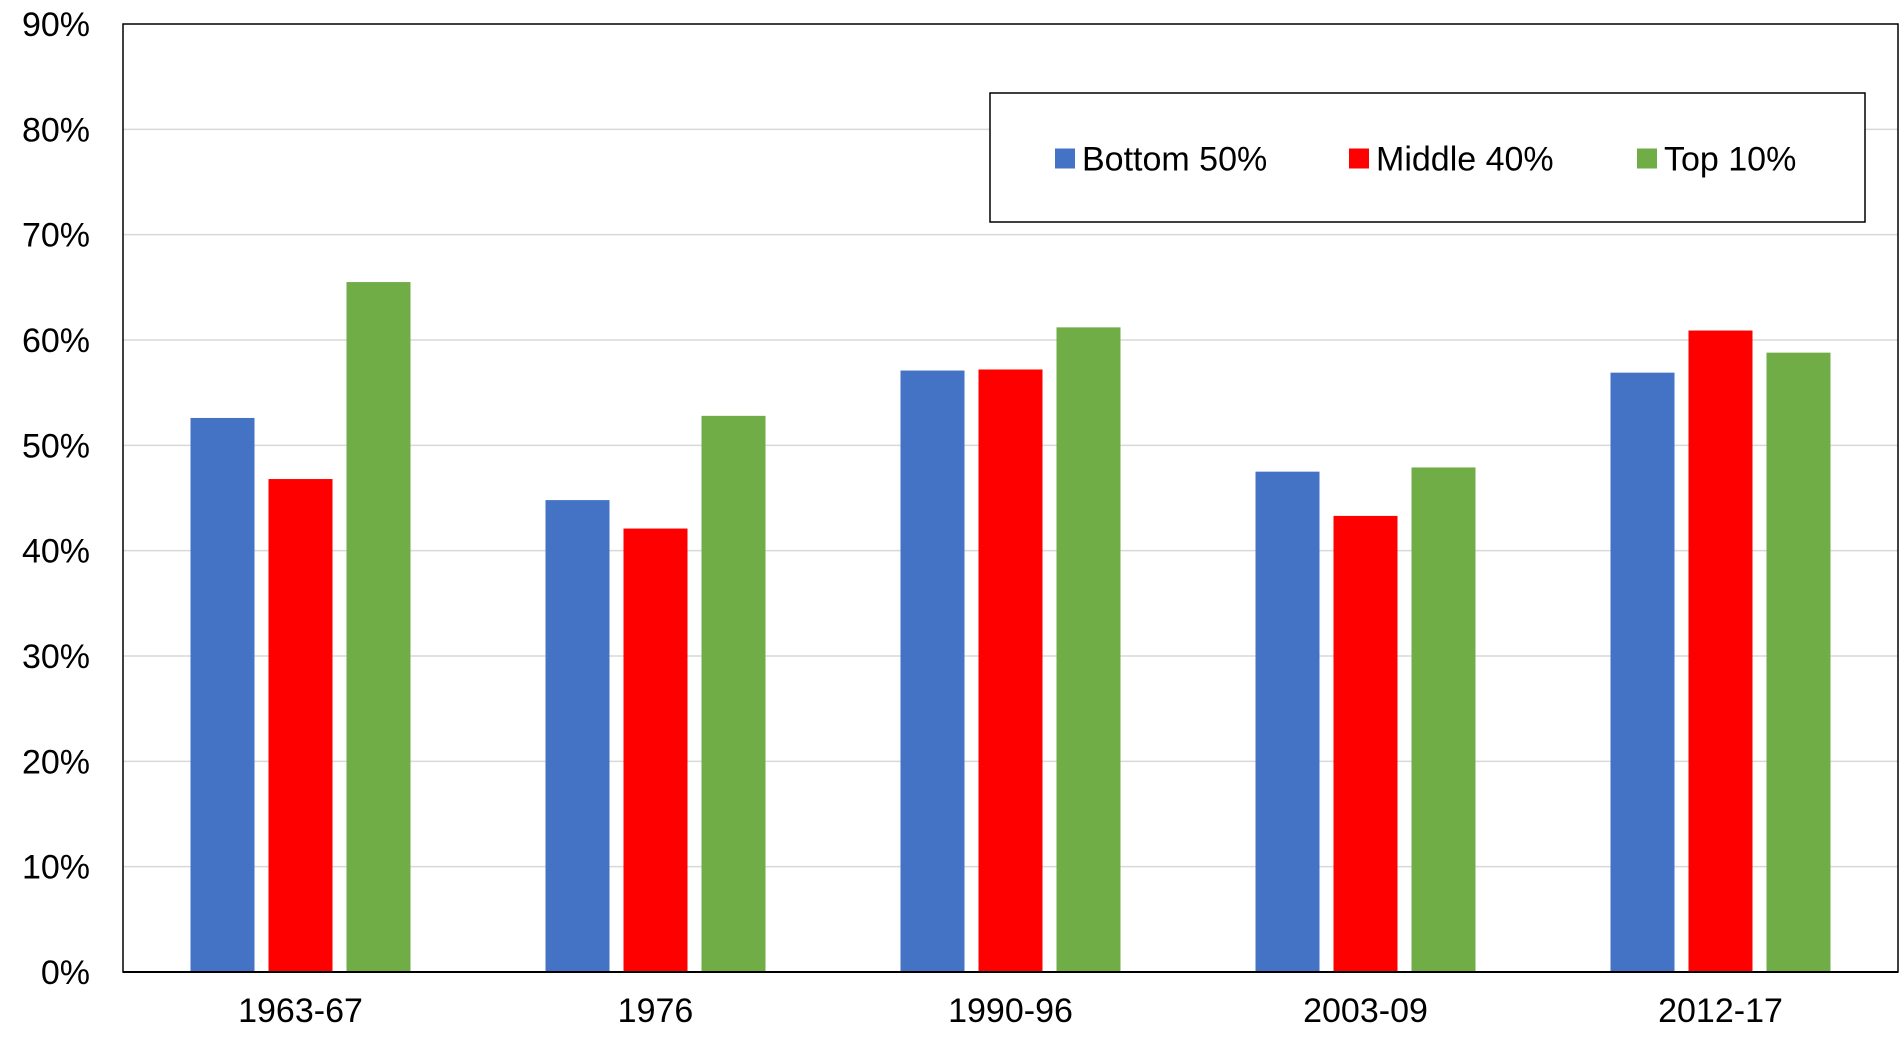  Describe the element at coordinates (1365, 1011) in the screenshot. I see `x-tick-label: 2003-09` at that location.